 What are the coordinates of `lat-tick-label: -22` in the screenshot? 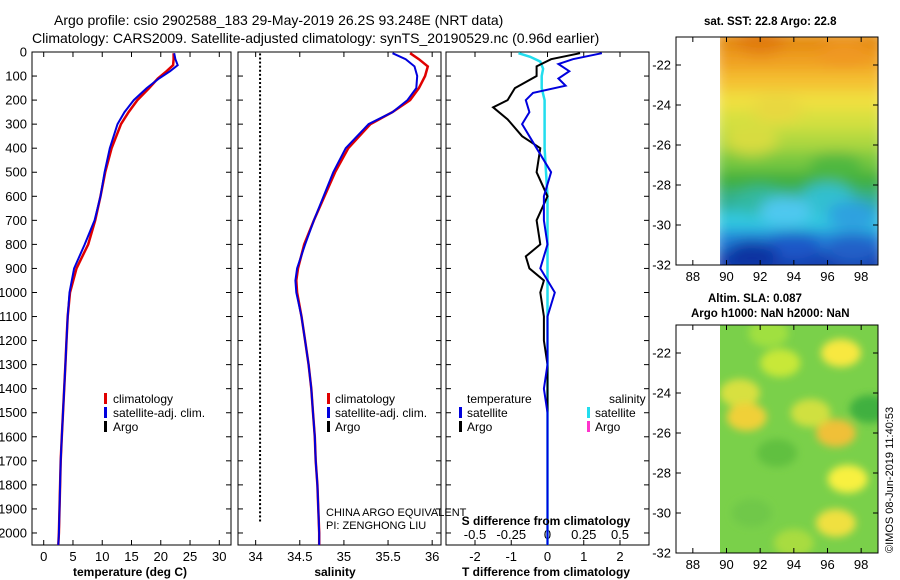 It's located at (661, 65).